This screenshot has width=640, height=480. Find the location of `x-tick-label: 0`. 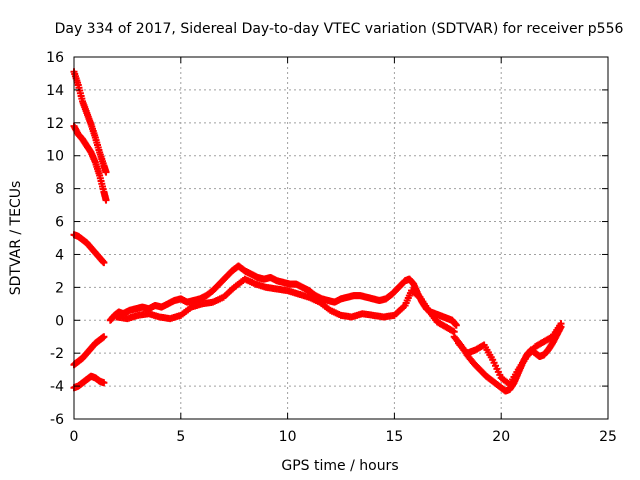

x-tick-label: 0 is located at coordinates (74, 437).